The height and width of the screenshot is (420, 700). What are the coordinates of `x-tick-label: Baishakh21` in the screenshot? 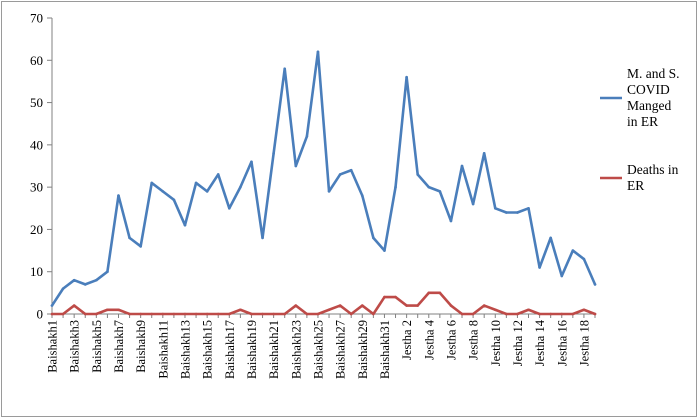 It's located at (274, 349).